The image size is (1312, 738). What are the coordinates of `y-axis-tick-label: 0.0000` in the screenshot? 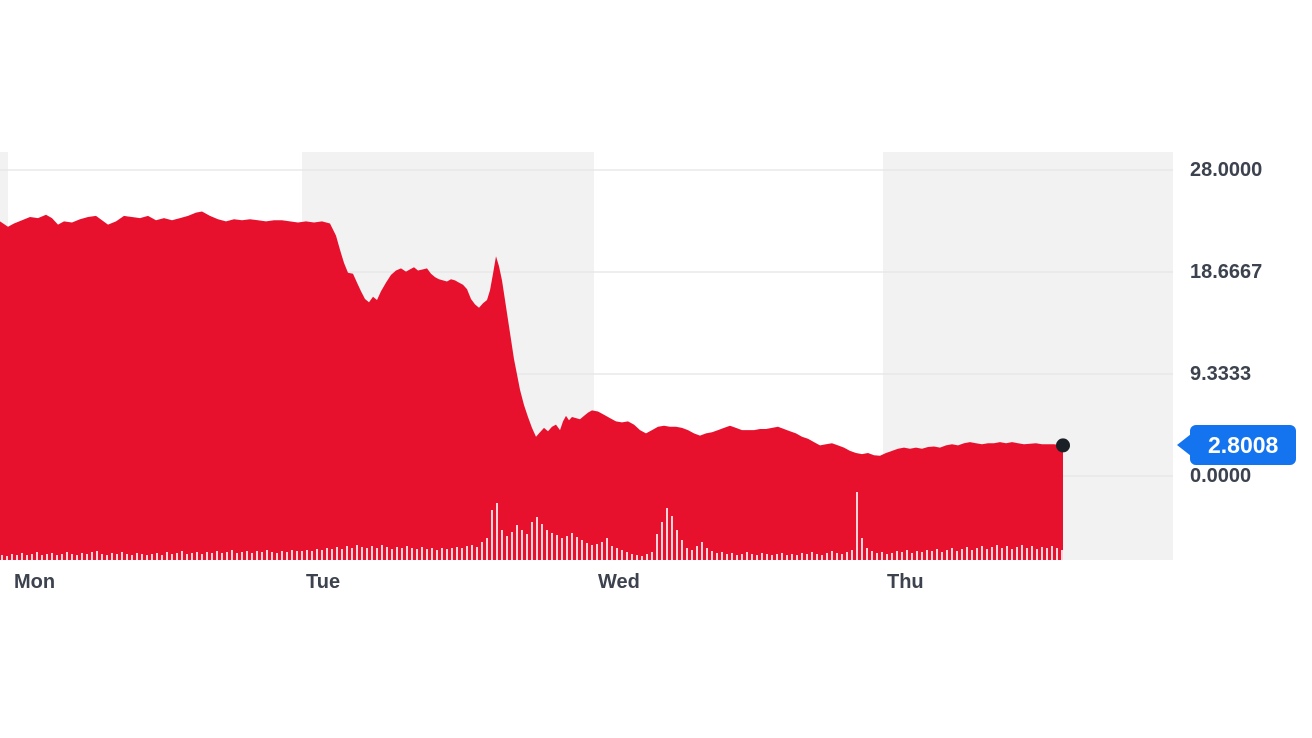 It's located at (1221, 476).